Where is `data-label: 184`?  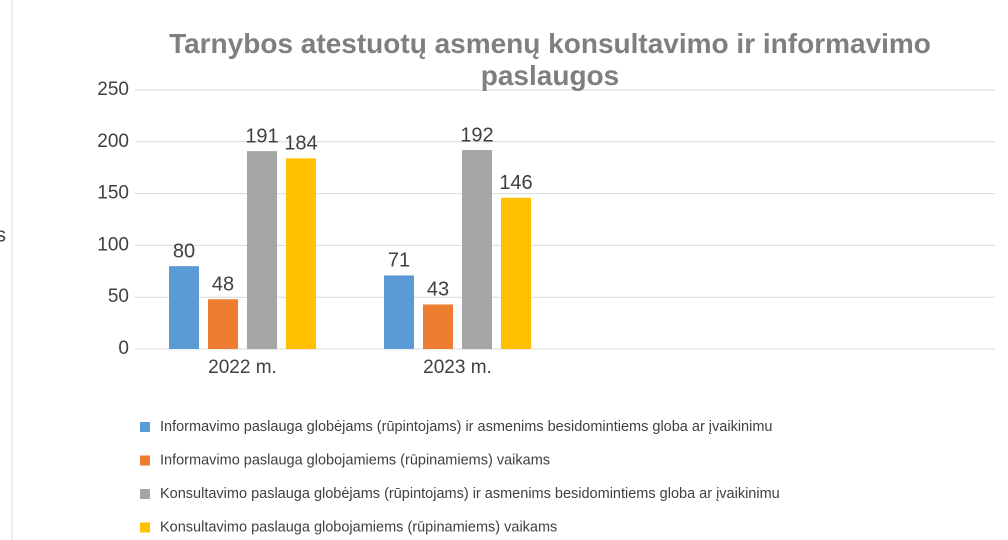
data-label: 184 is located at coordinates (300, 144).